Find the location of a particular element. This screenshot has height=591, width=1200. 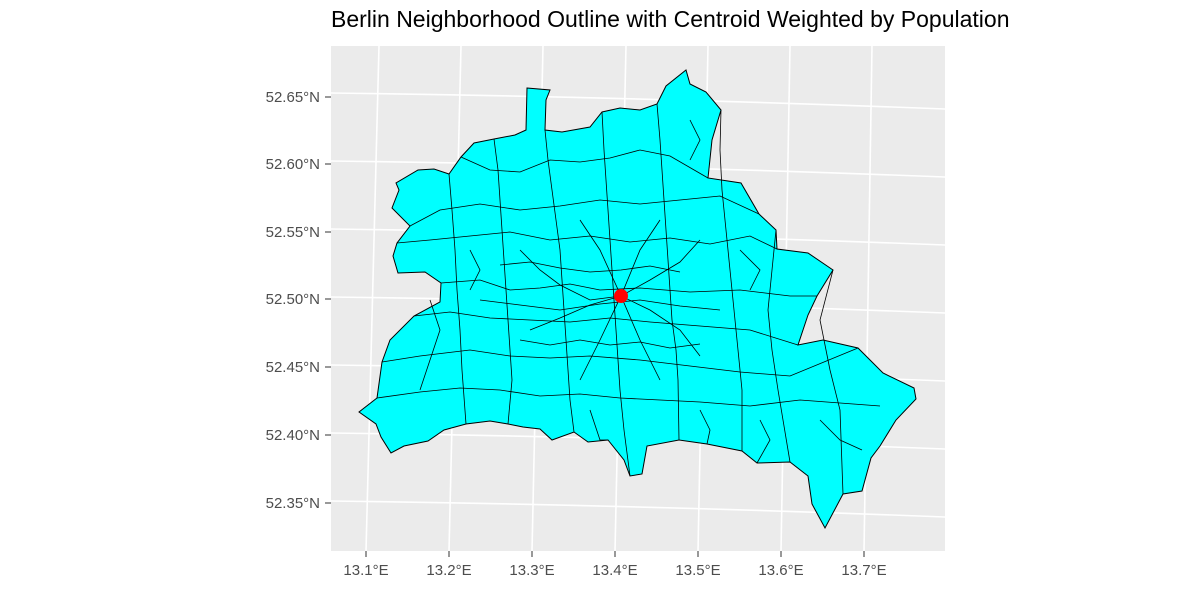

population-centroid-marker is located at coordinates (621, 296).